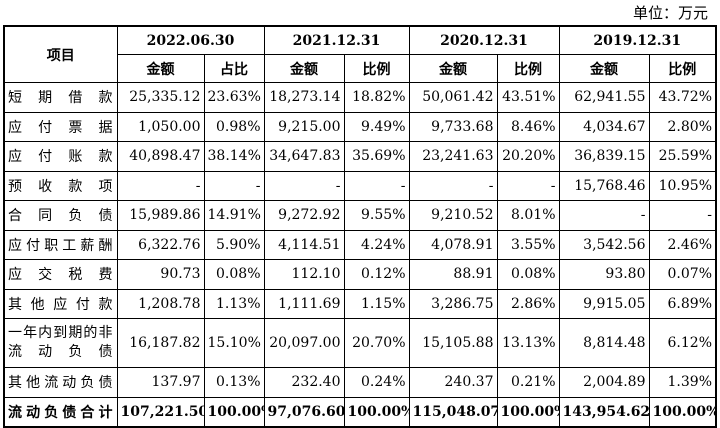 This screenshot has width=720, height=428. What do you see at coordinates (234, 126) in the screenshot?
I see `ratio-cell: 0.98%` at bounding box center [234, 126].